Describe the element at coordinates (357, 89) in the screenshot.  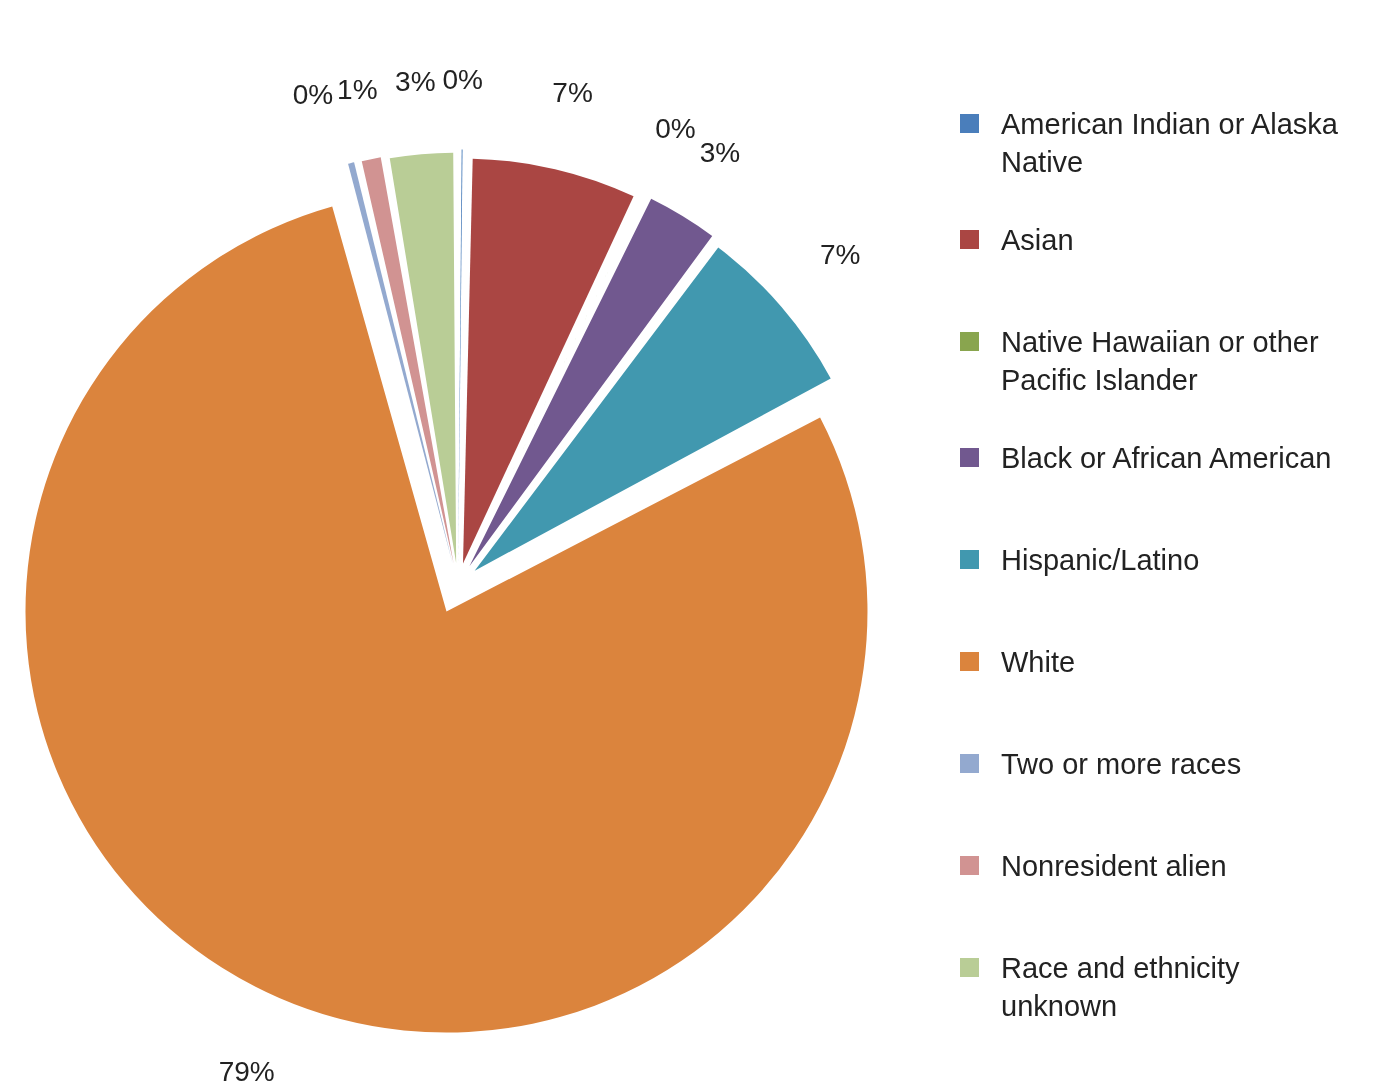
I see `data-label: 1%` at that location.